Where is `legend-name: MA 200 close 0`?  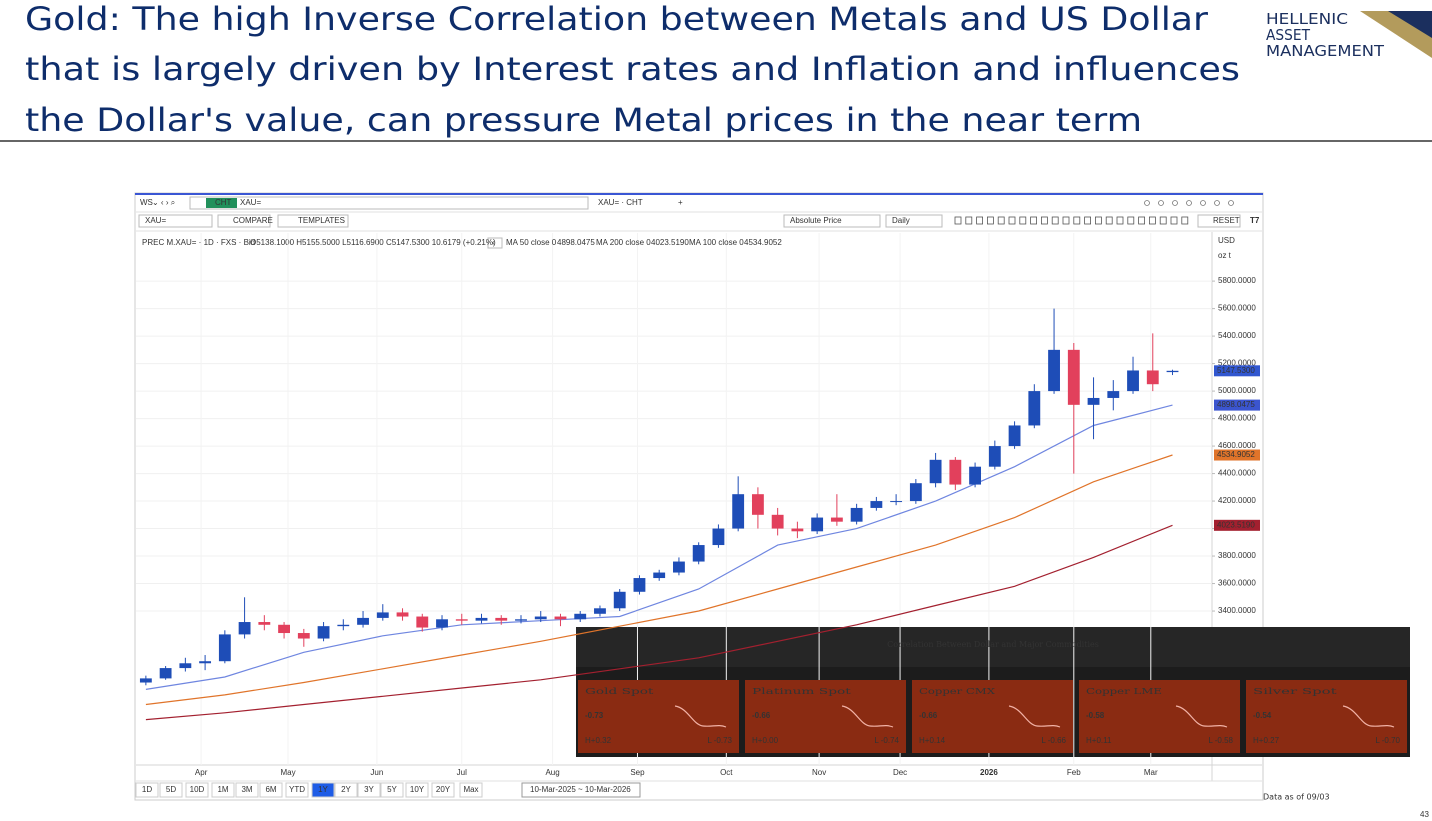
legend-name: MA 200 close 0 is located at coordinates (623, 242).